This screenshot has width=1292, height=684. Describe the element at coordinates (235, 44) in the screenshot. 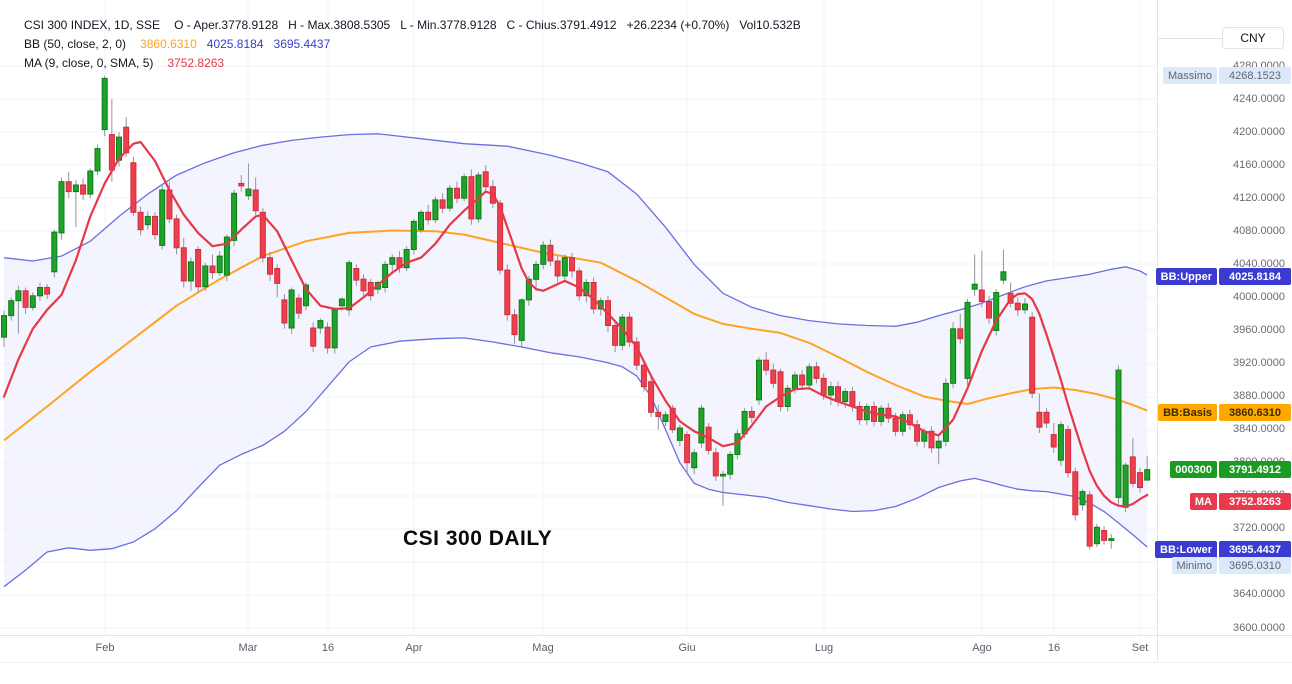

I see `bb-upper-value: 4025.8184` at that location.